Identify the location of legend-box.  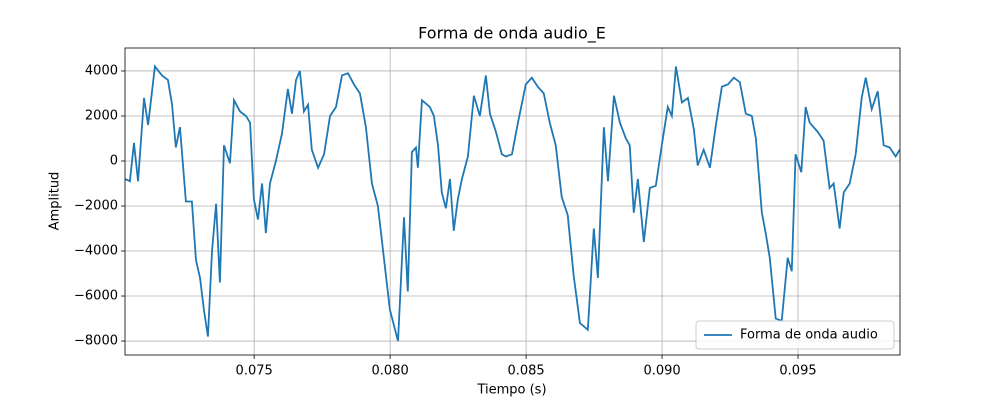
(795, 335).